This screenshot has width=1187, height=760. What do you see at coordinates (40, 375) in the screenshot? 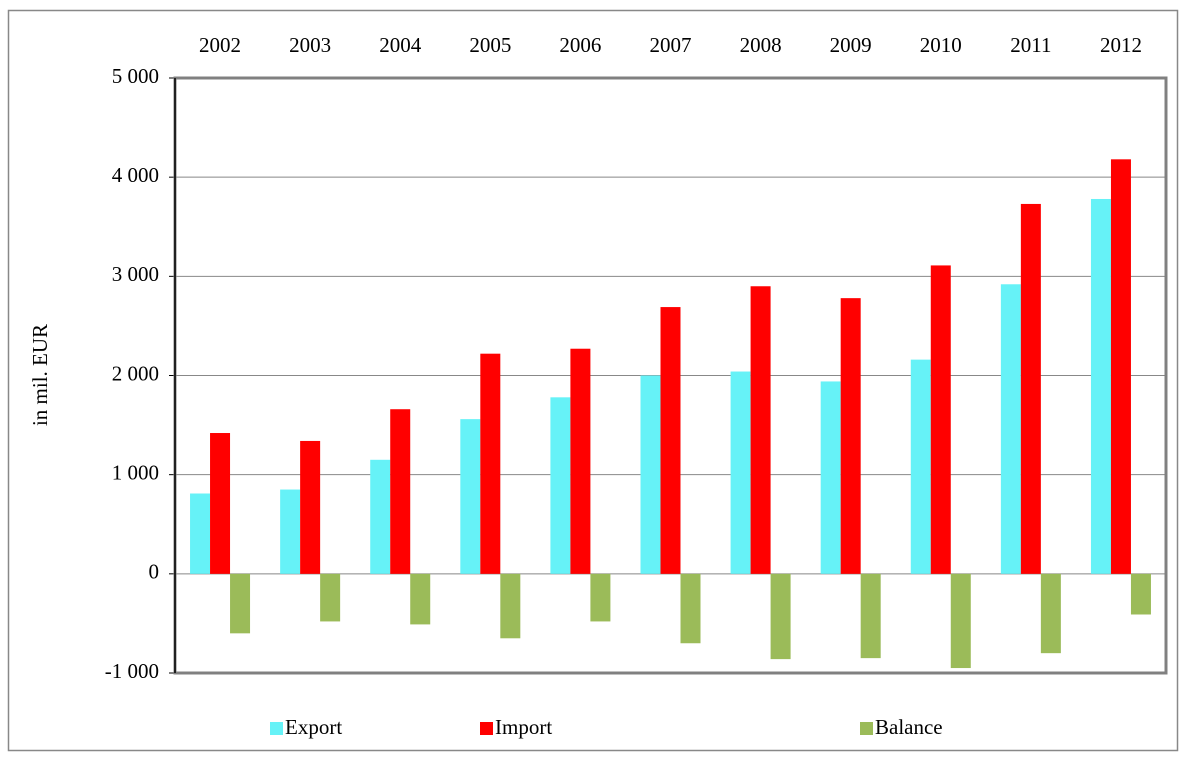
I see `y-axis-label: in mil. EUR` at bounding box center [40, 375].